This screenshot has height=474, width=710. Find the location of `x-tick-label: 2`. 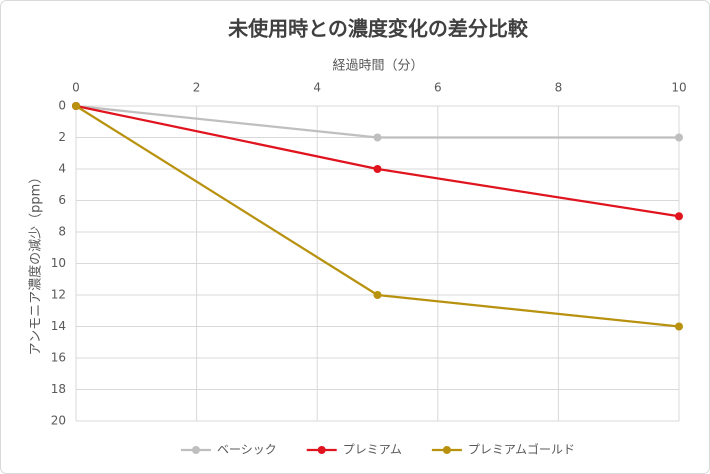

x-tick-label: 2 is located at coordinates (197, 88).